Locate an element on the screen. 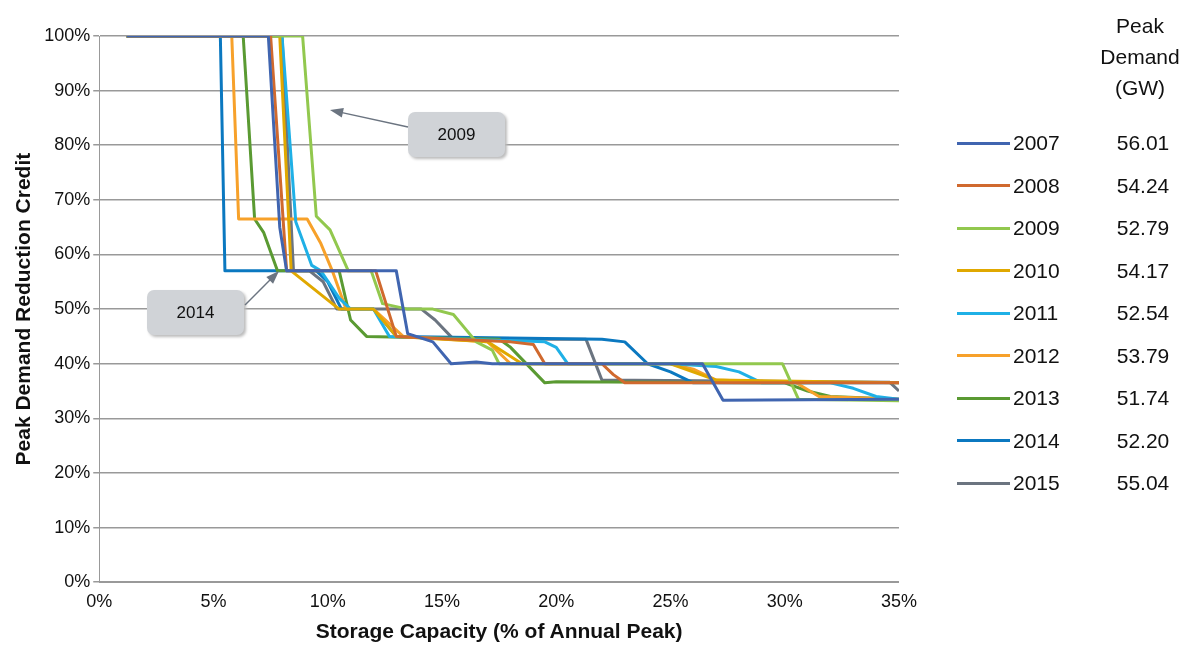  y-axis-title: Peak Demand Reduction Credit is located at coordinates (23, 309).